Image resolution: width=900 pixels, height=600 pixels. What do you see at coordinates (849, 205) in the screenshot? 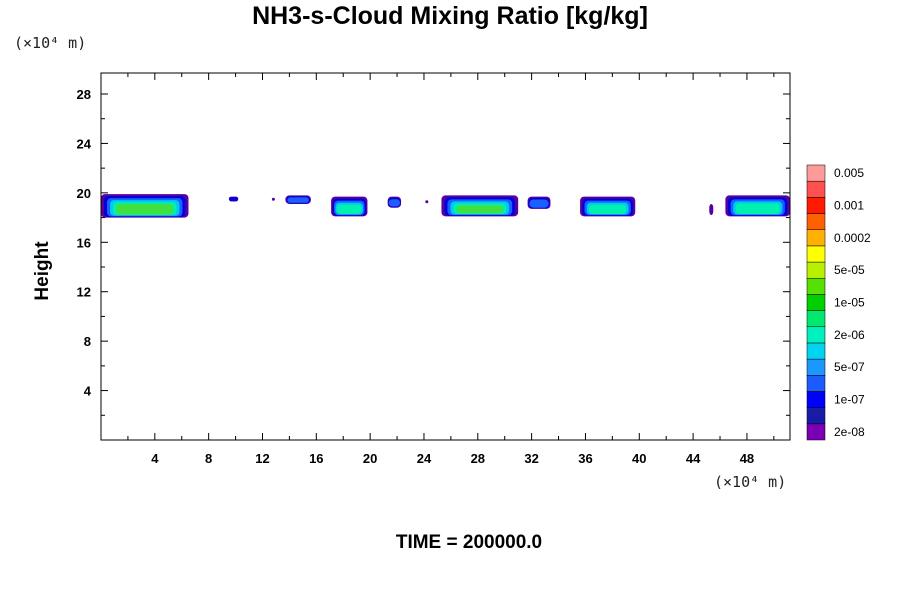
I see `colorbar-label: 0.001` at bounding box center [849, 205].